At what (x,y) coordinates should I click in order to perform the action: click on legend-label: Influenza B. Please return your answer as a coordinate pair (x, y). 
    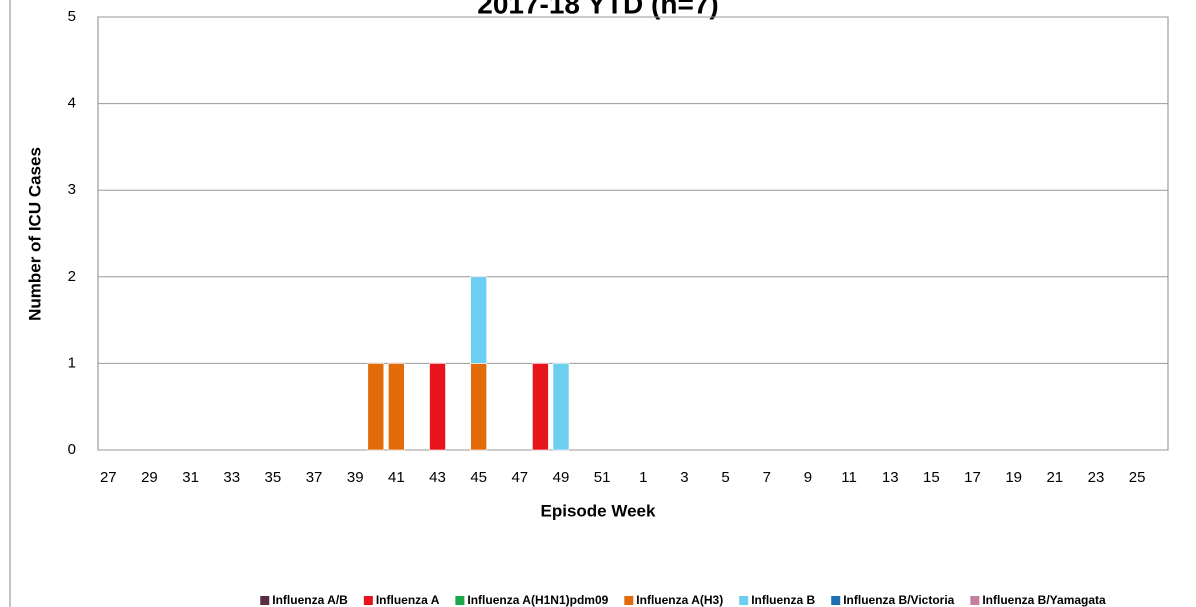
    Looking at the image, I should click on (783, 600).